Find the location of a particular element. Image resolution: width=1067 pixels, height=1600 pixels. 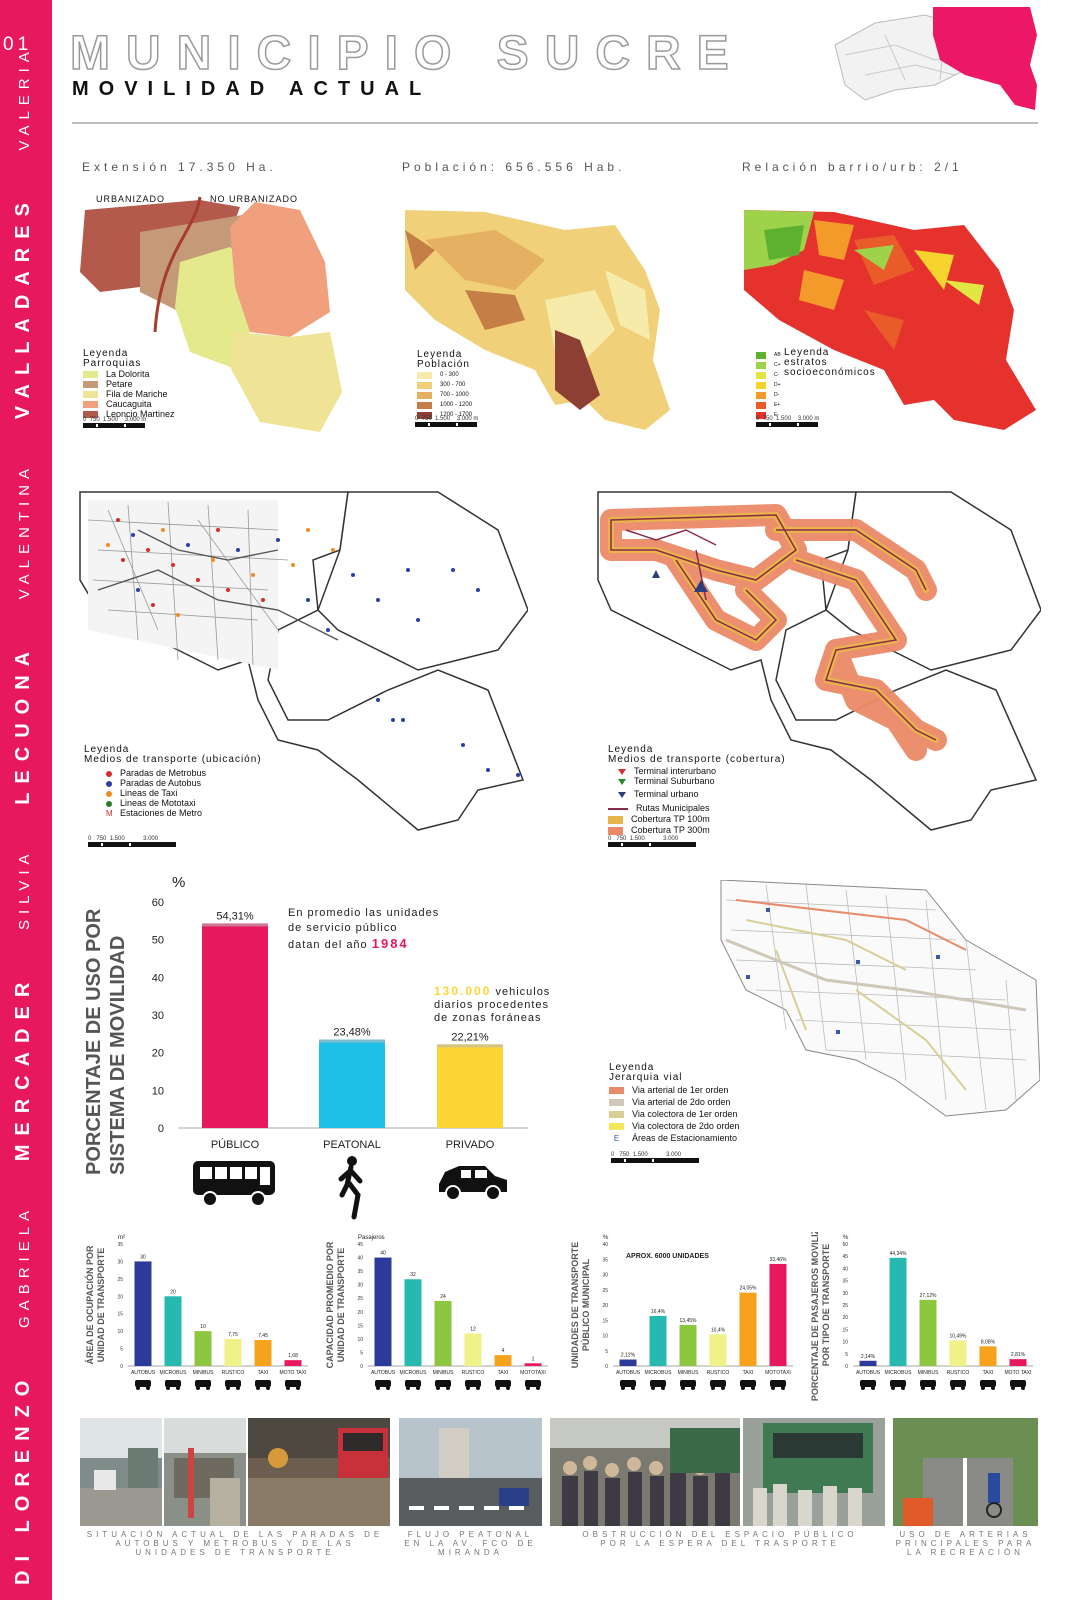

map6-shapes is located at coordinates (880, 998).